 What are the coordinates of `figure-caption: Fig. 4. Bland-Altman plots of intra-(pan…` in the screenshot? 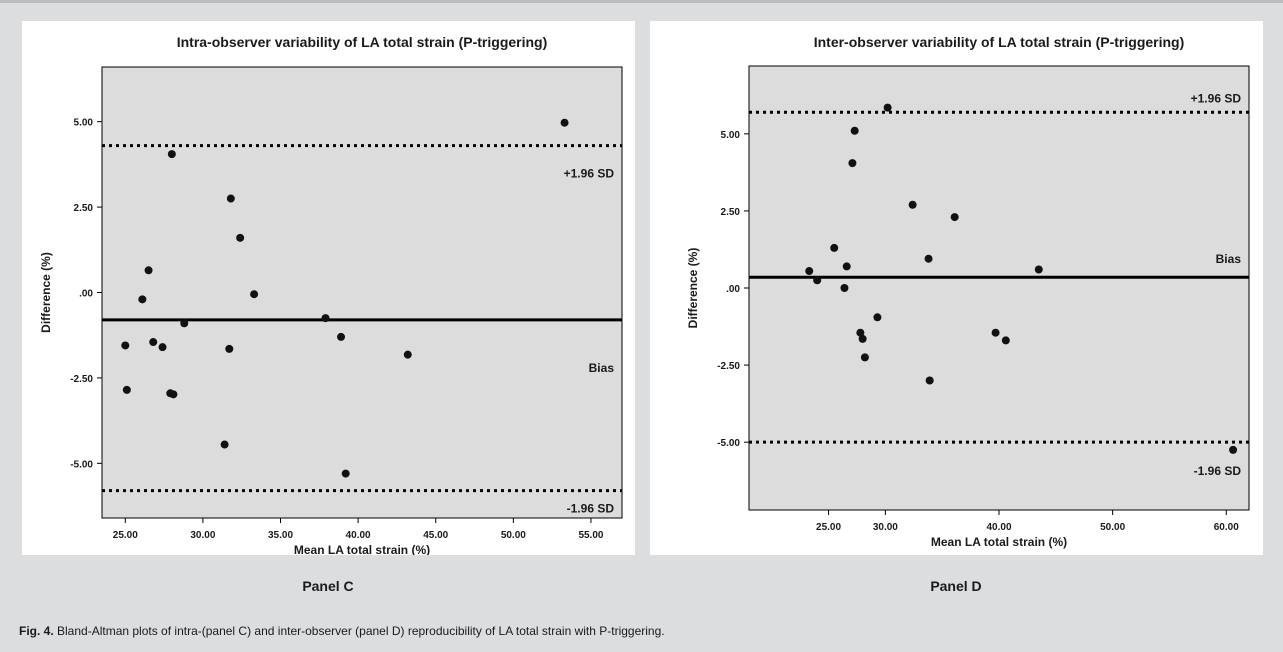 It's located at (342, 631).